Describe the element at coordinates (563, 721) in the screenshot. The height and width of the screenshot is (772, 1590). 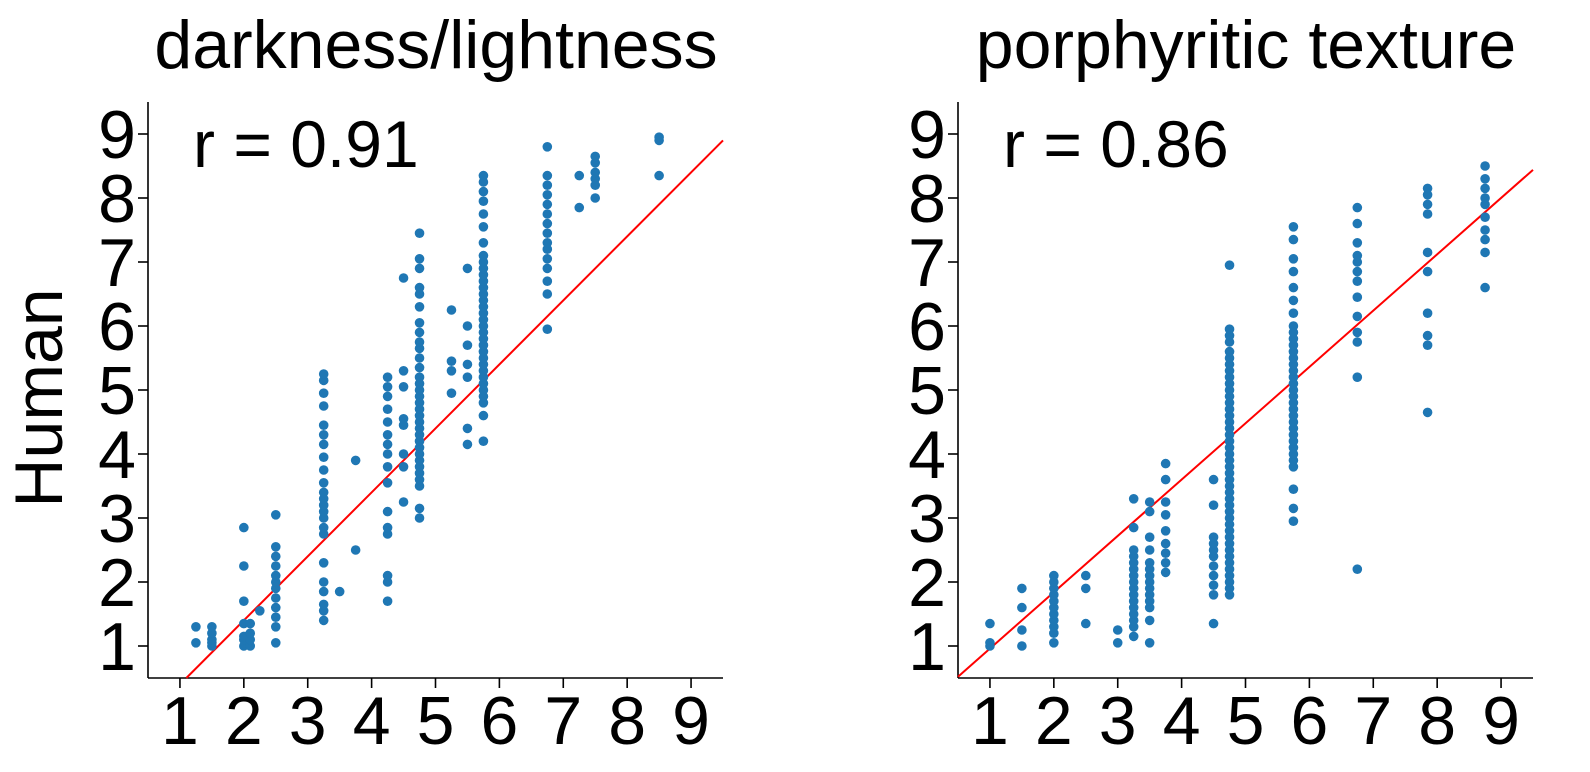
I see `x-tick-label: 7` at that location.